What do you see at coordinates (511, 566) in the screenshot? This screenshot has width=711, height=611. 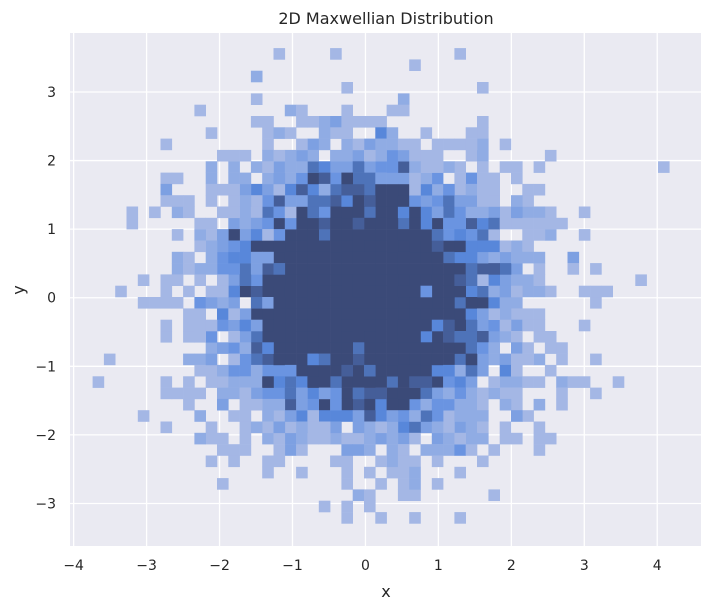 I see `x-tick-label: 2` at bounding box center [511, 566].